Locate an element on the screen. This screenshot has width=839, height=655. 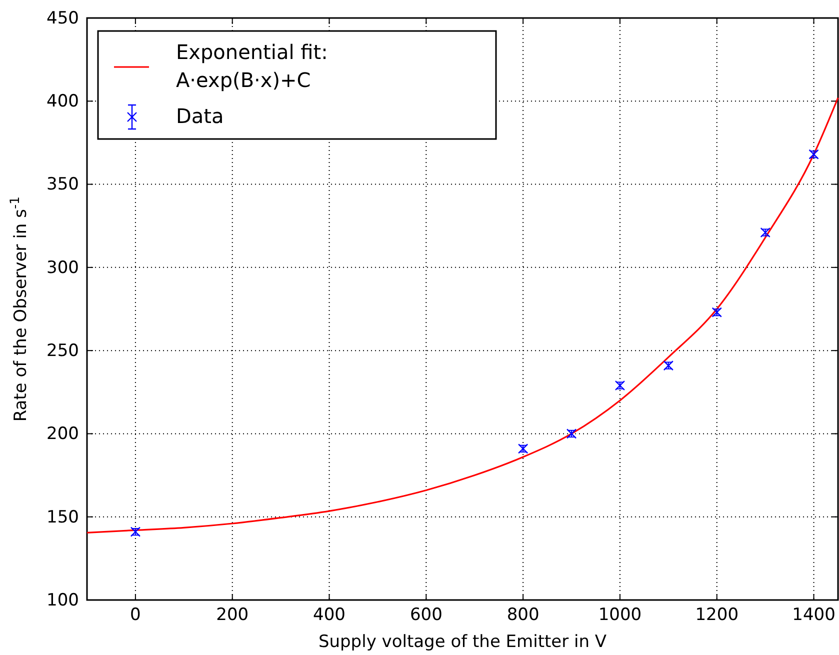
x-tick-label: 800 is located at coordinates (523, 615).